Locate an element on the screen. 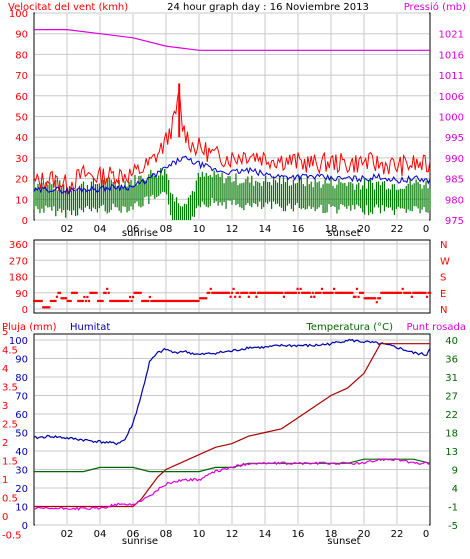 The width and height of the screenshot is (470, 559). rain-tick-label: 4 is located at coordinates (5, 369).